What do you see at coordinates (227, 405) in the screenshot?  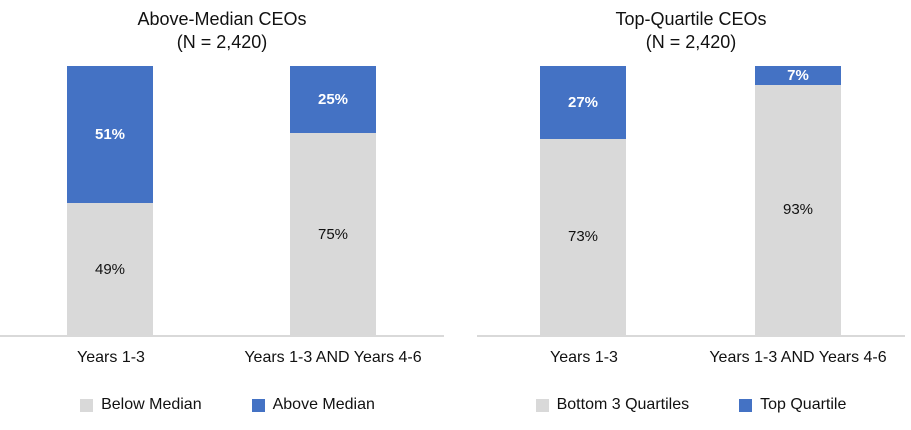 I see `legend-above-median: Below Median Above Median` at bounding box center [227, 405].